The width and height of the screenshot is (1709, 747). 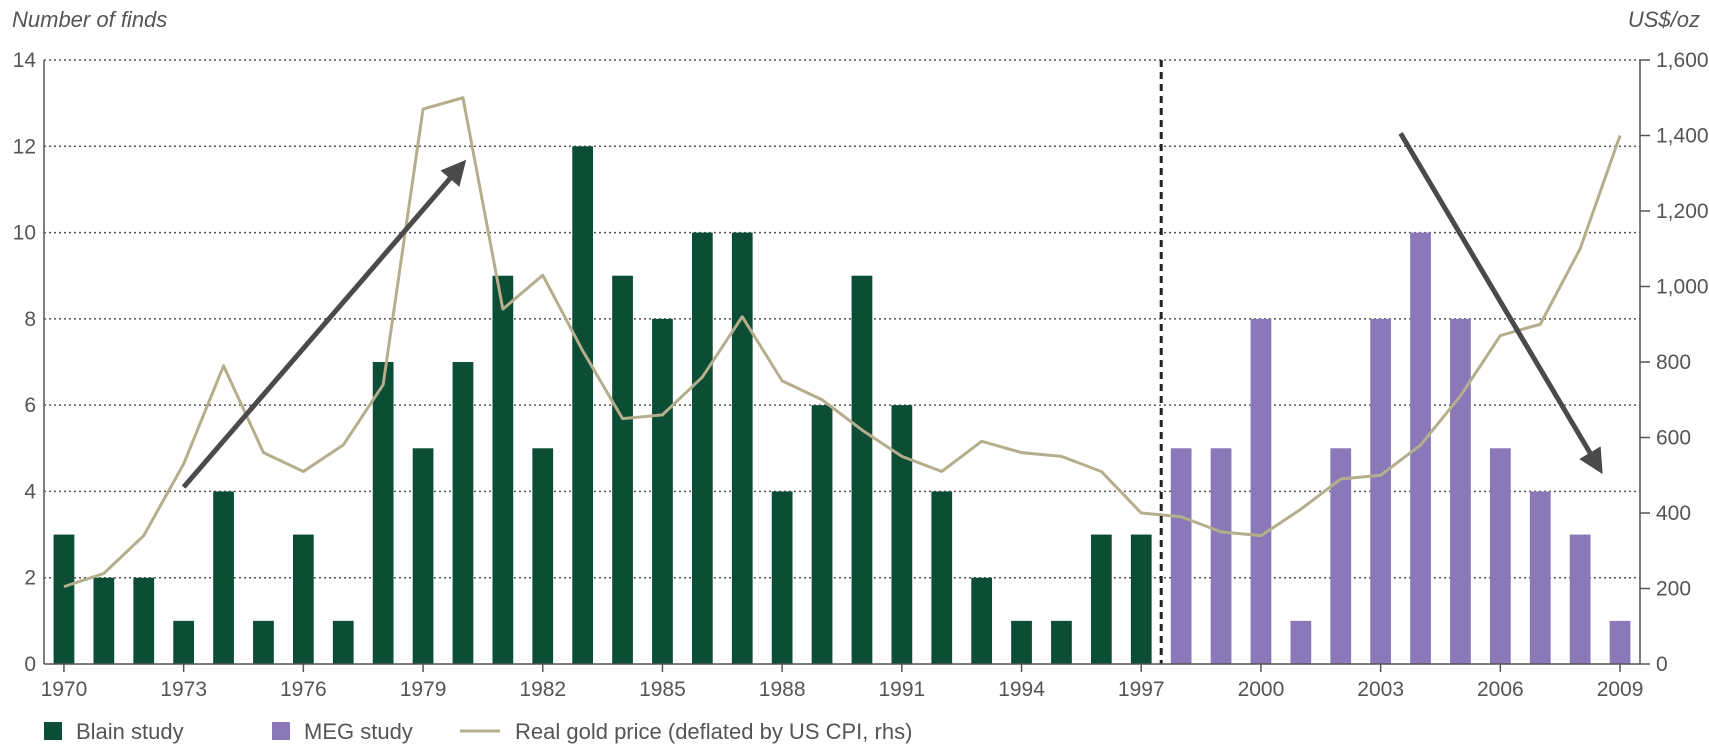 What do you see at coordinates (24, 233) in the screenshot?
I see `y-left-tick-label: 10` at bounding box center [24, 233].